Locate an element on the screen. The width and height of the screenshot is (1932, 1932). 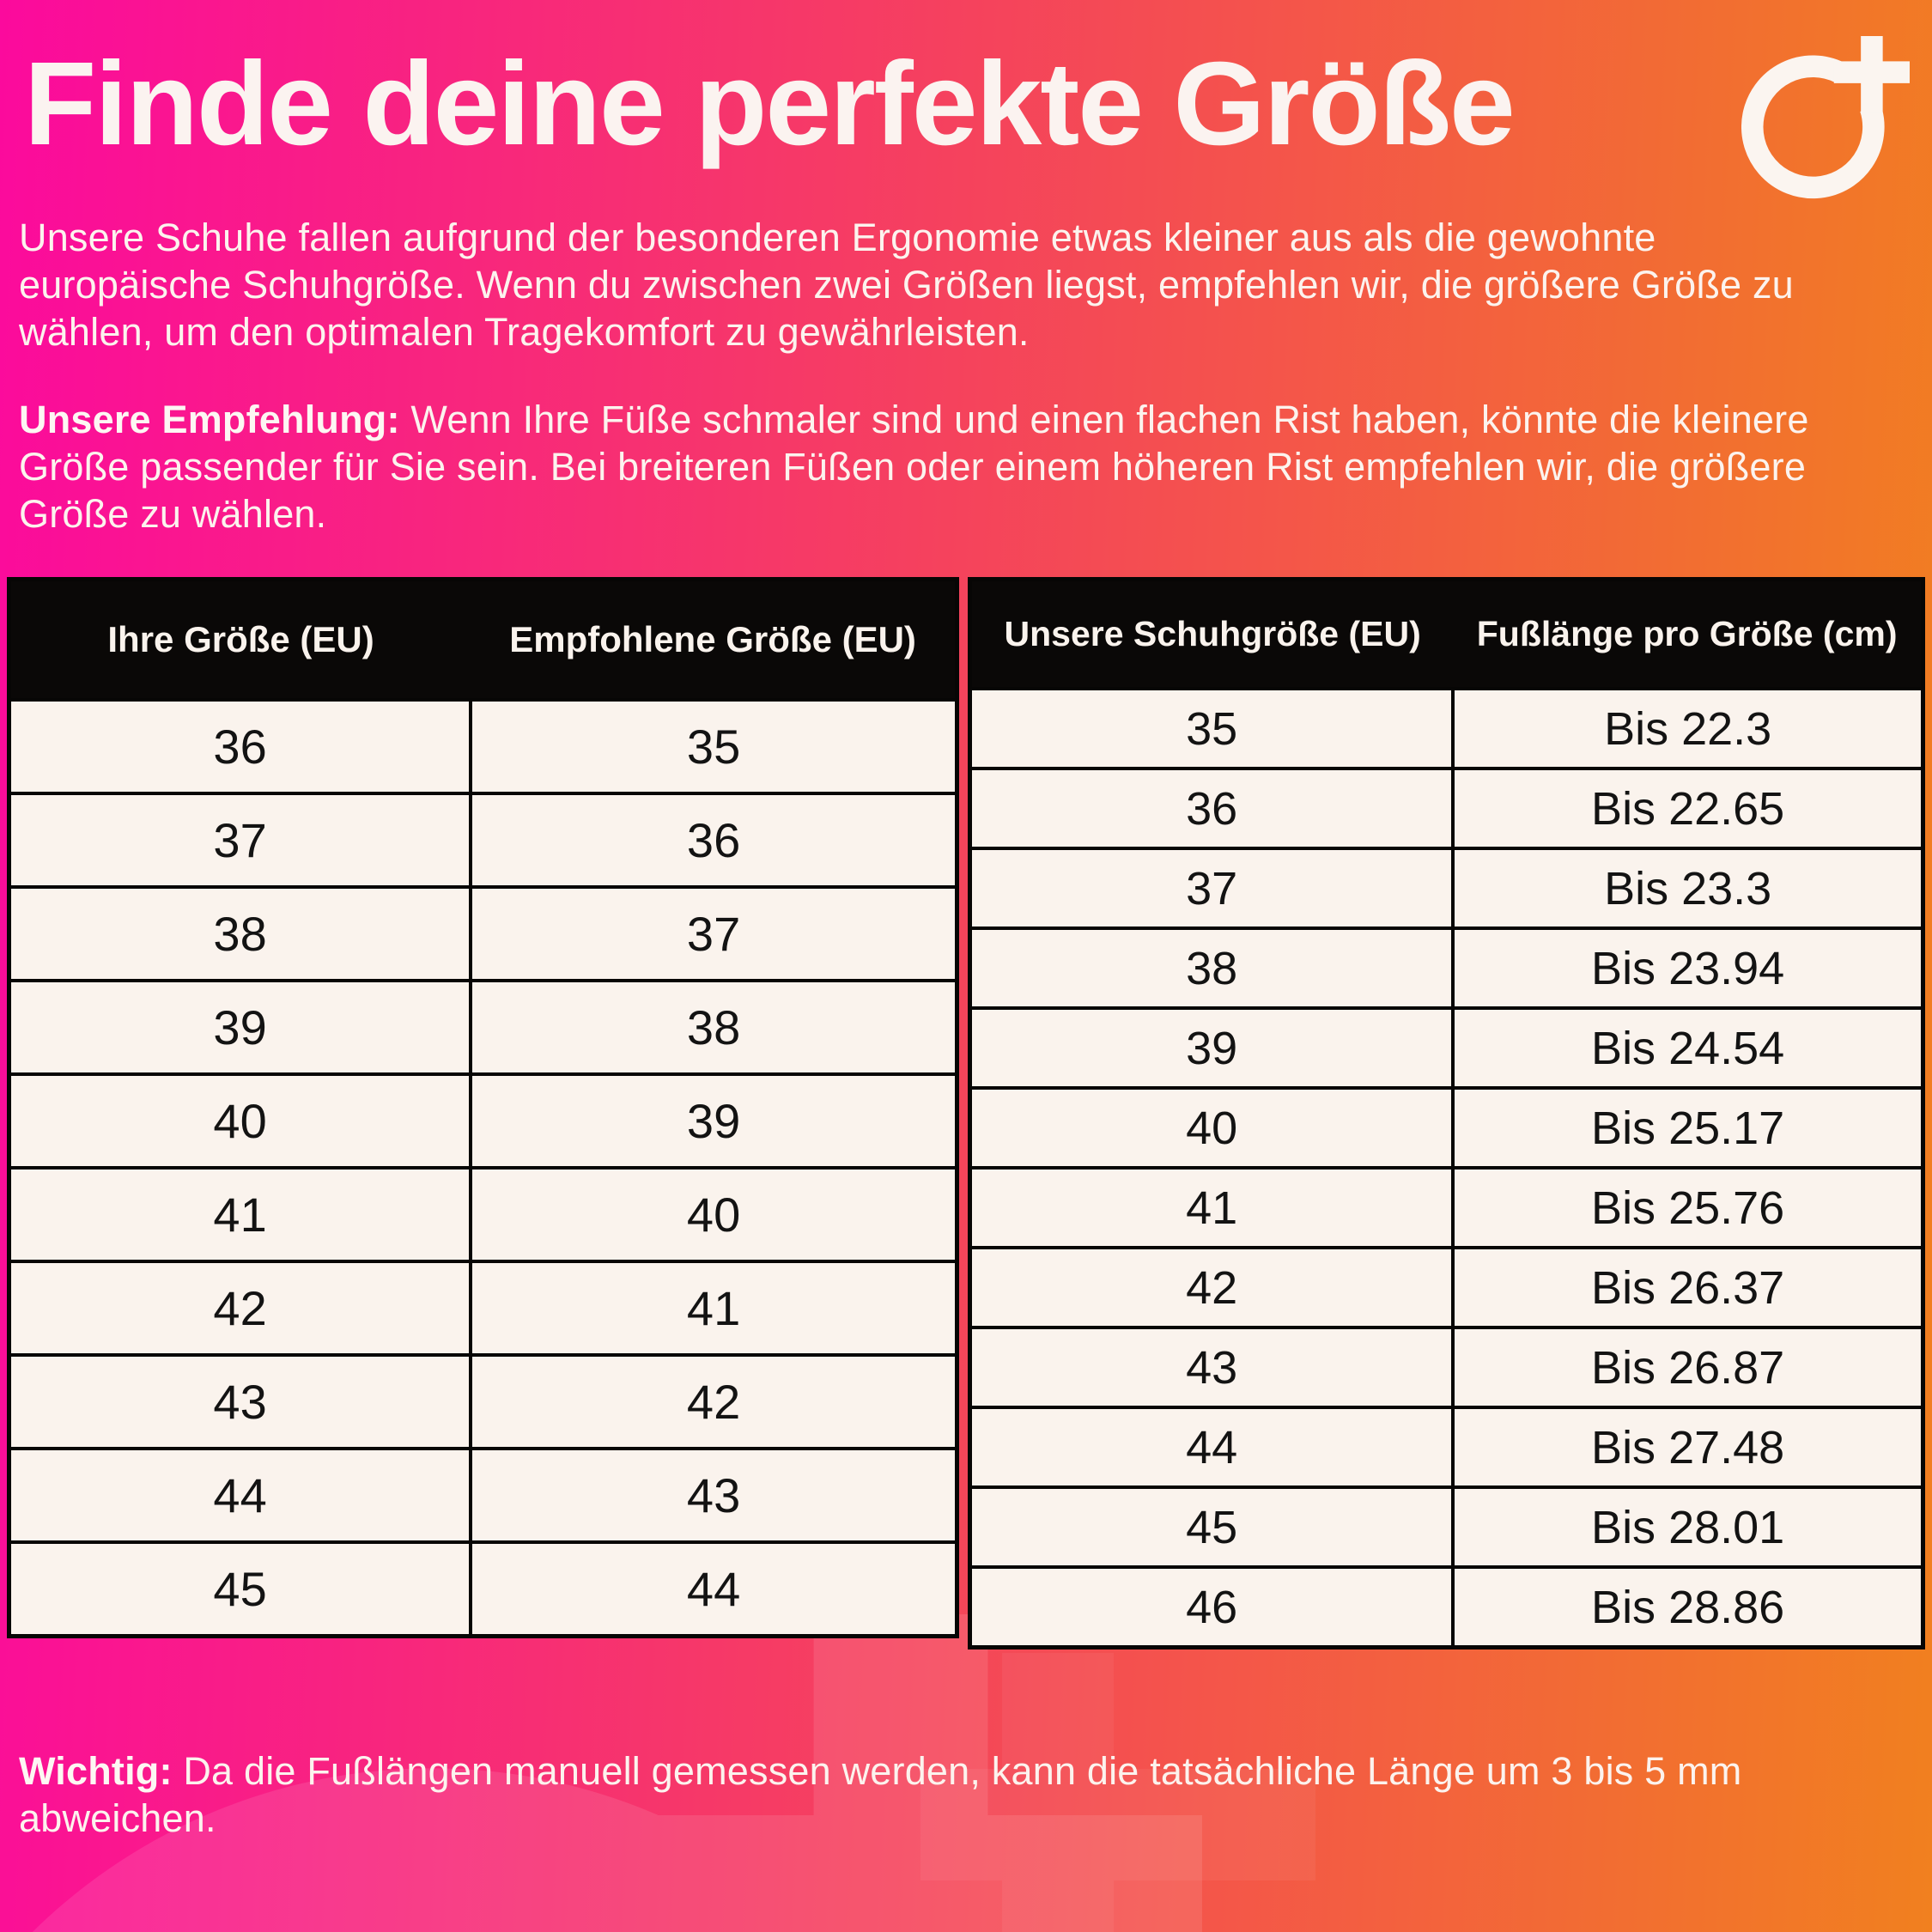
table-row: 40 39 is located at coordinates (483, 1121).